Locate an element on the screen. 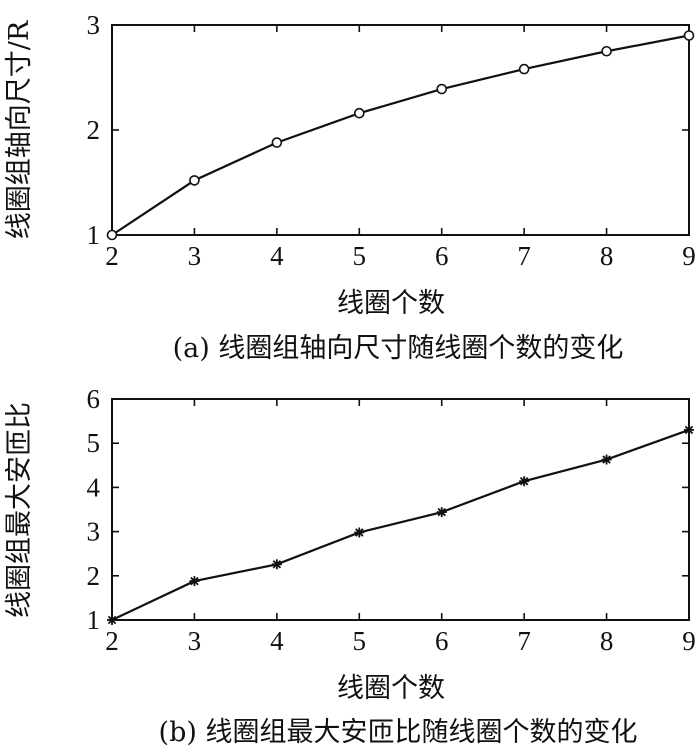 This screenshot has height=752, width=700. chart-b-ytick-label: 3 is located at coordinates (94, 532).